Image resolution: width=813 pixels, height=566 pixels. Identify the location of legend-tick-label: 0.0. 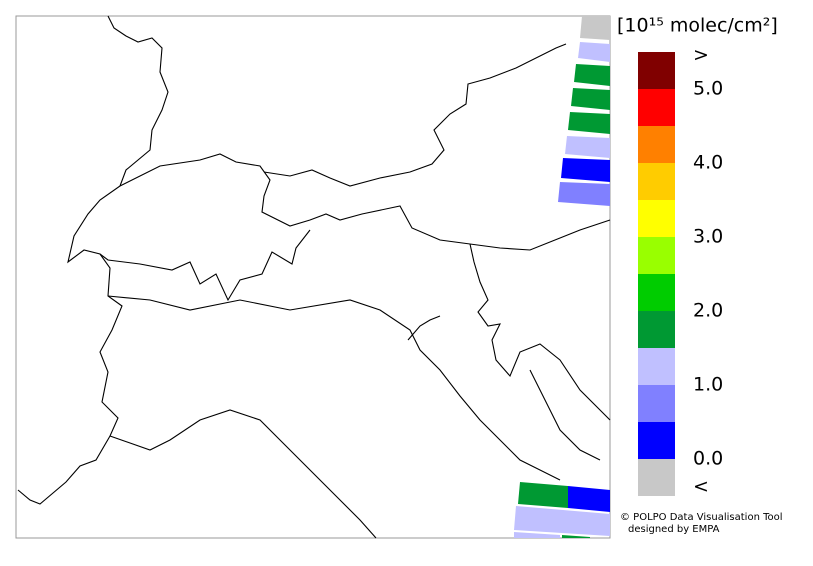
(708, 459).